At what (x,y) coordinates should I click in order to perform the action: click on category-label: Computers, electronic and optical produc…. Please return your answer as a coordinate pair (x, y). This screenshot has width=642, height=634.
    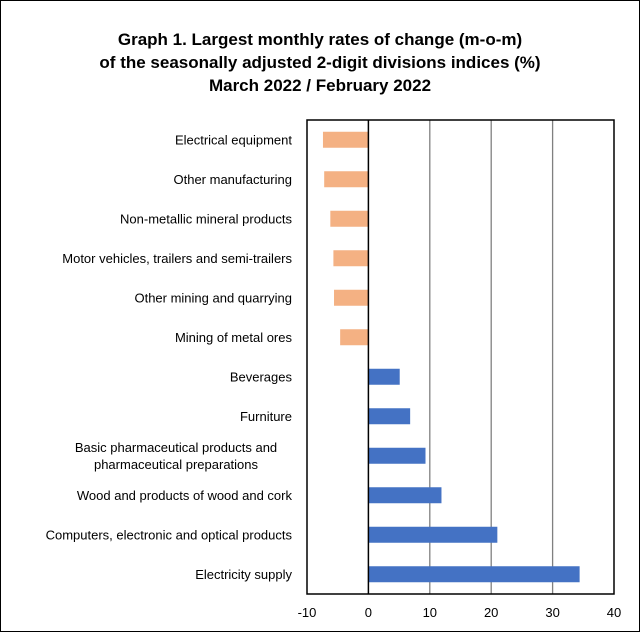
    Looking at the image, I should click on (169, 534).